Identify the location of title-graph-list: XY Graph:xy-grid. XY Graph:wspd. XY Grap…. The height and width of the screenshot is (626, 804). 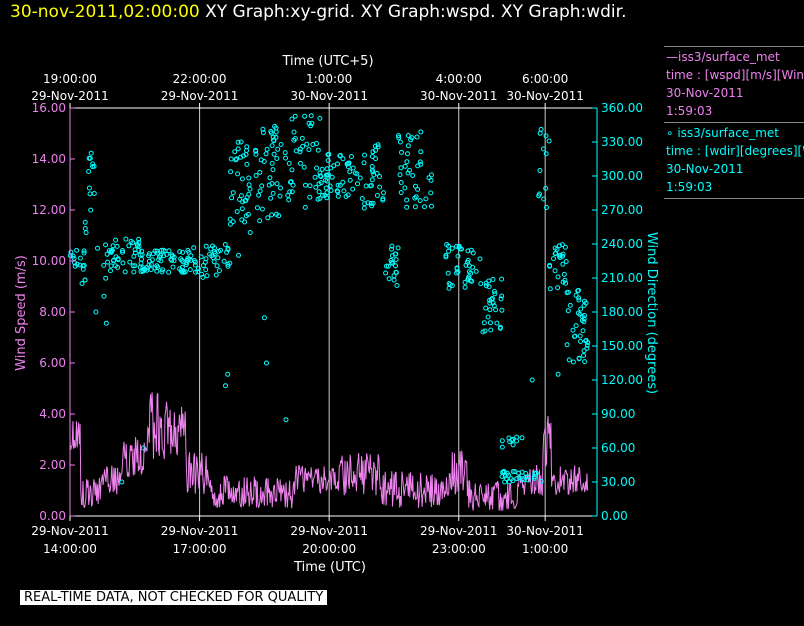
(413, 12).